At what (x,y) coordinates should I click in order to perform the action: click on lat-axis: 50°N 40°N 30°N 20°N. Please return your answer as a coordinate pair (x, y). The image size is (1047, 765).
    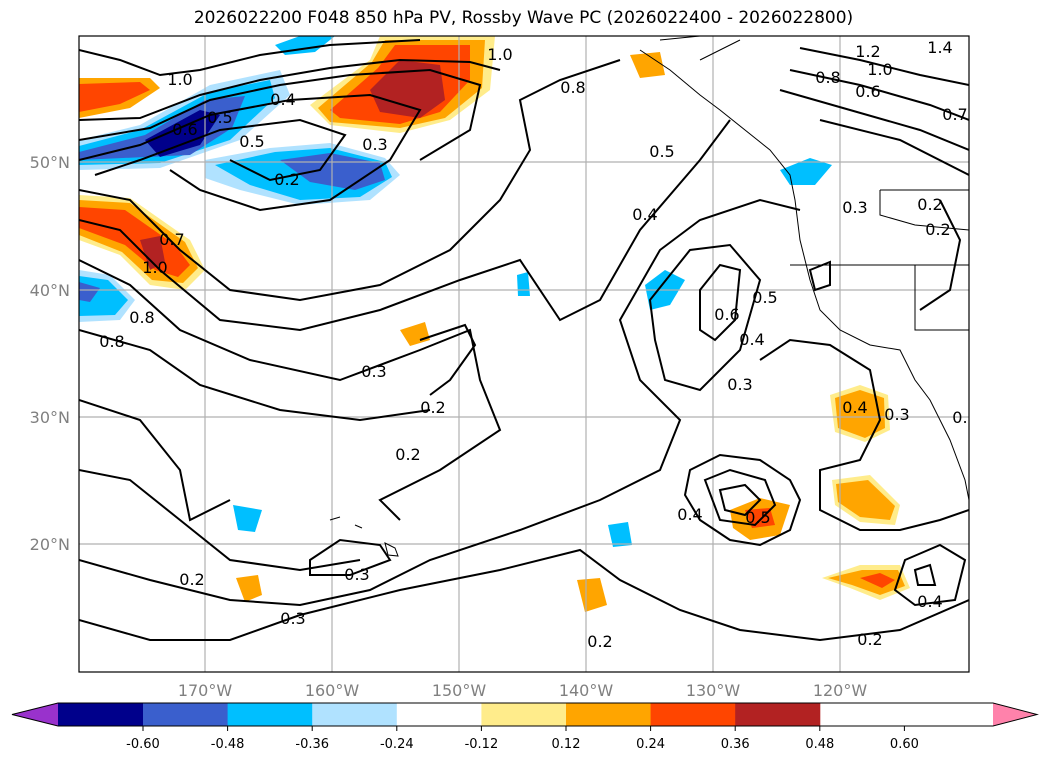
    Looking at the image, I should click on (50, 353).